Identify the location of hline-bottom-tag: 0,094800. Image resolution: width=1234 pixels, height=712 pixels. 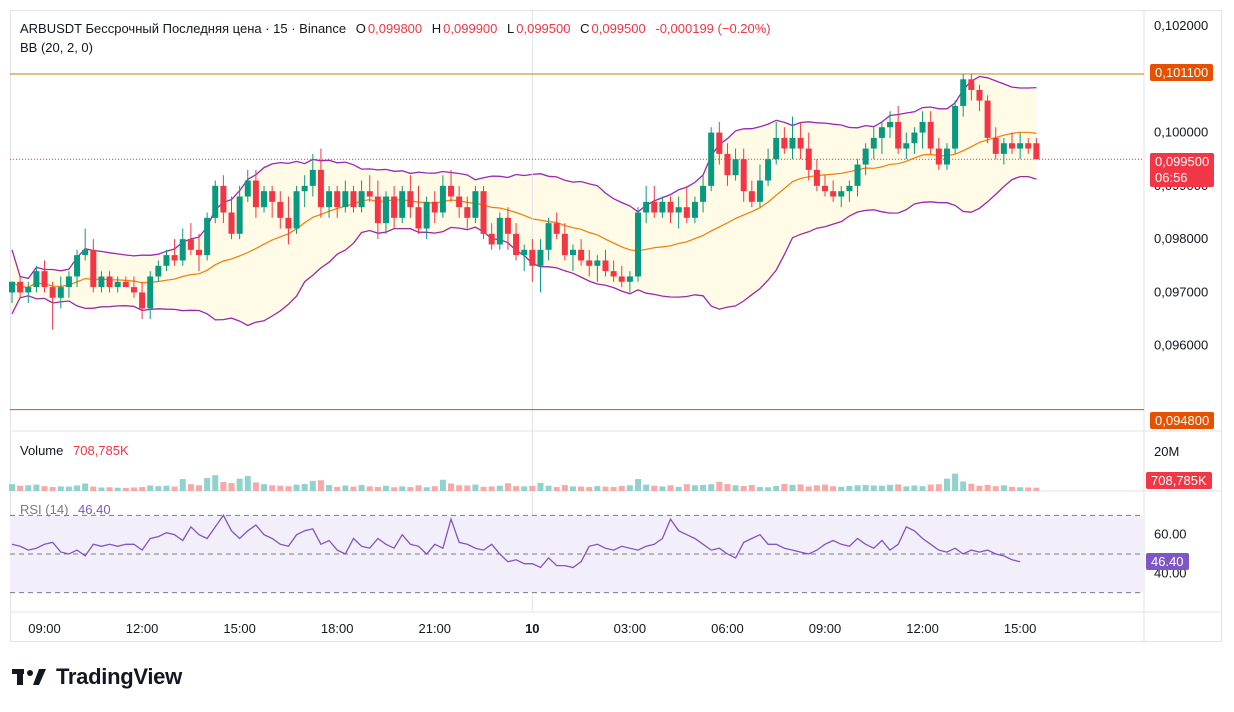
(1182, 420).